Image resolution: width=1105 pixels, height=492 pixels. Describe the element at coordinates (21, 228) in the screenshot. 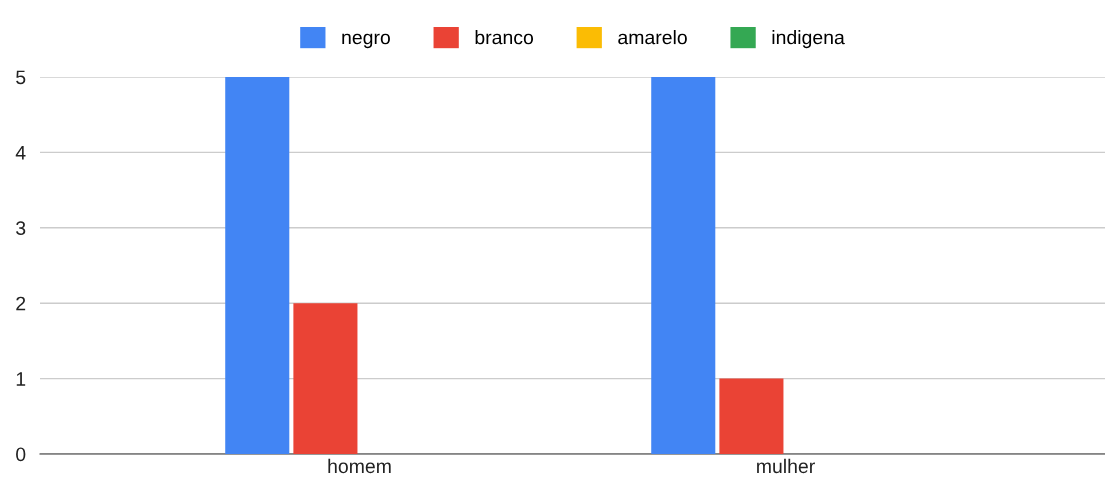

I see `y-tick-label: 3` at that location.